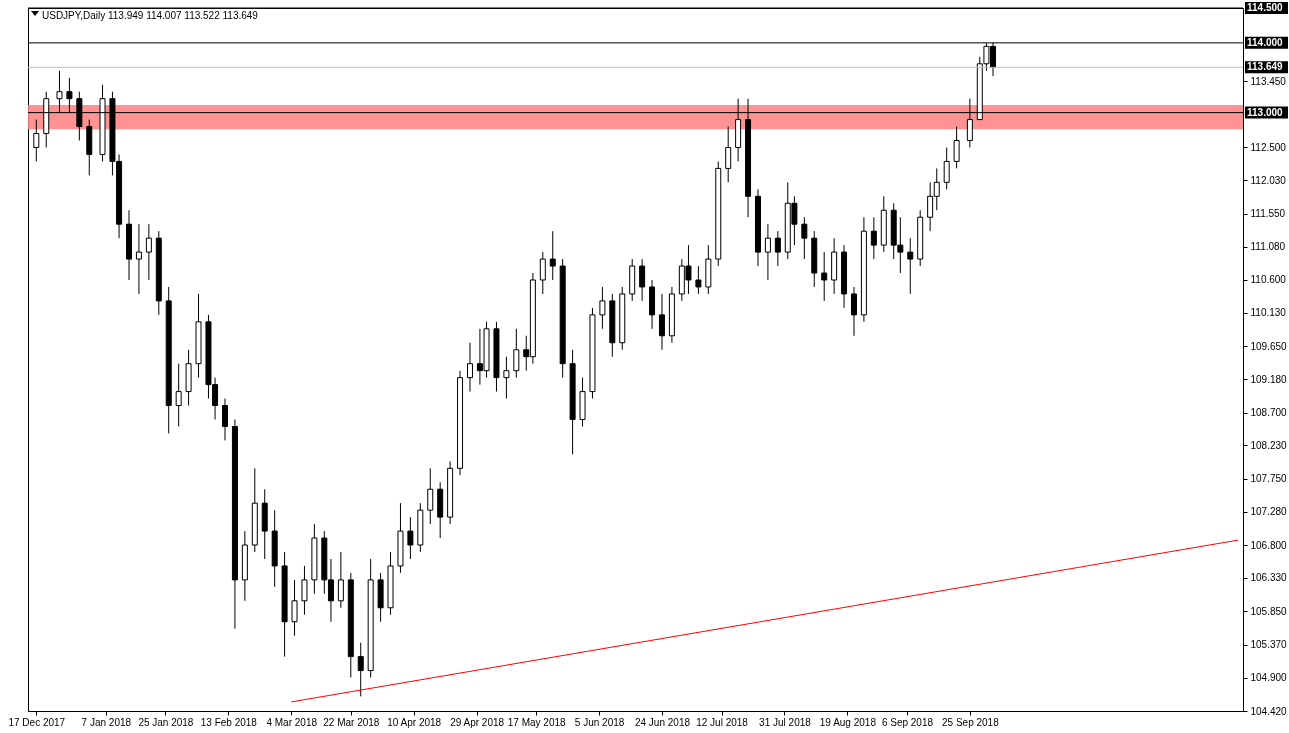 This screenshot has width=1289, height=733. I want to click on y-tick-label: 110.600, so click(1268, 280).